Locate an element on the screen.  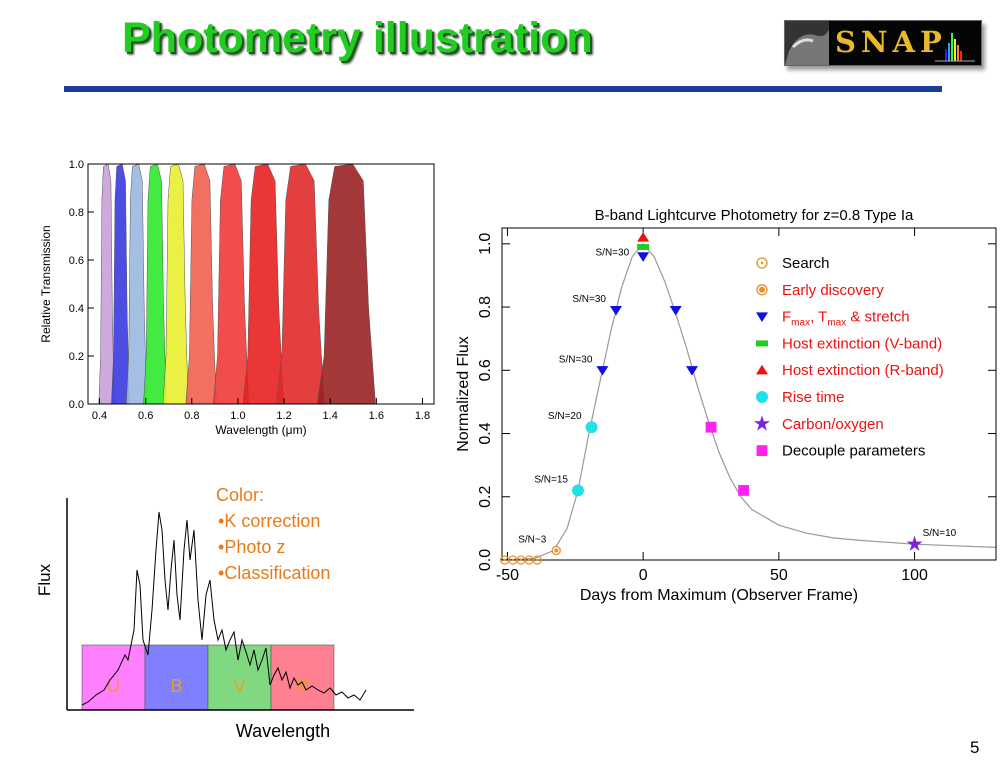
data-point-core is located at coordinates (556, 550).